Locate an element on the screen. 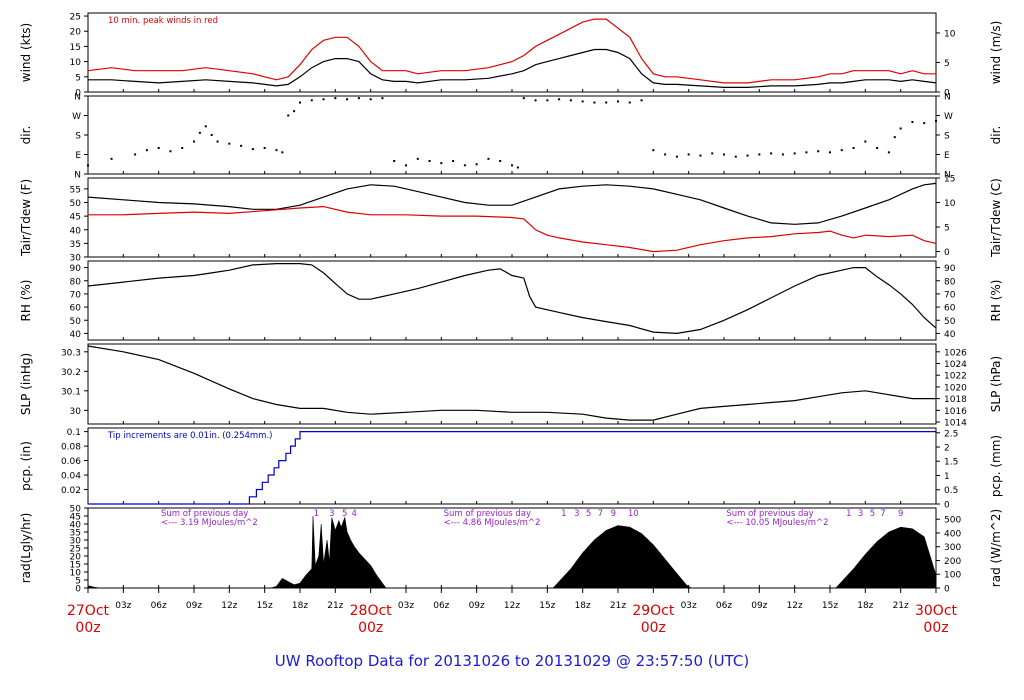 Image resolution: width=1024 pixels, height=700 pixels. panel-annotation: Tip increments are 0.01in. (0.254mm.) is located at coordinates (189, 436).